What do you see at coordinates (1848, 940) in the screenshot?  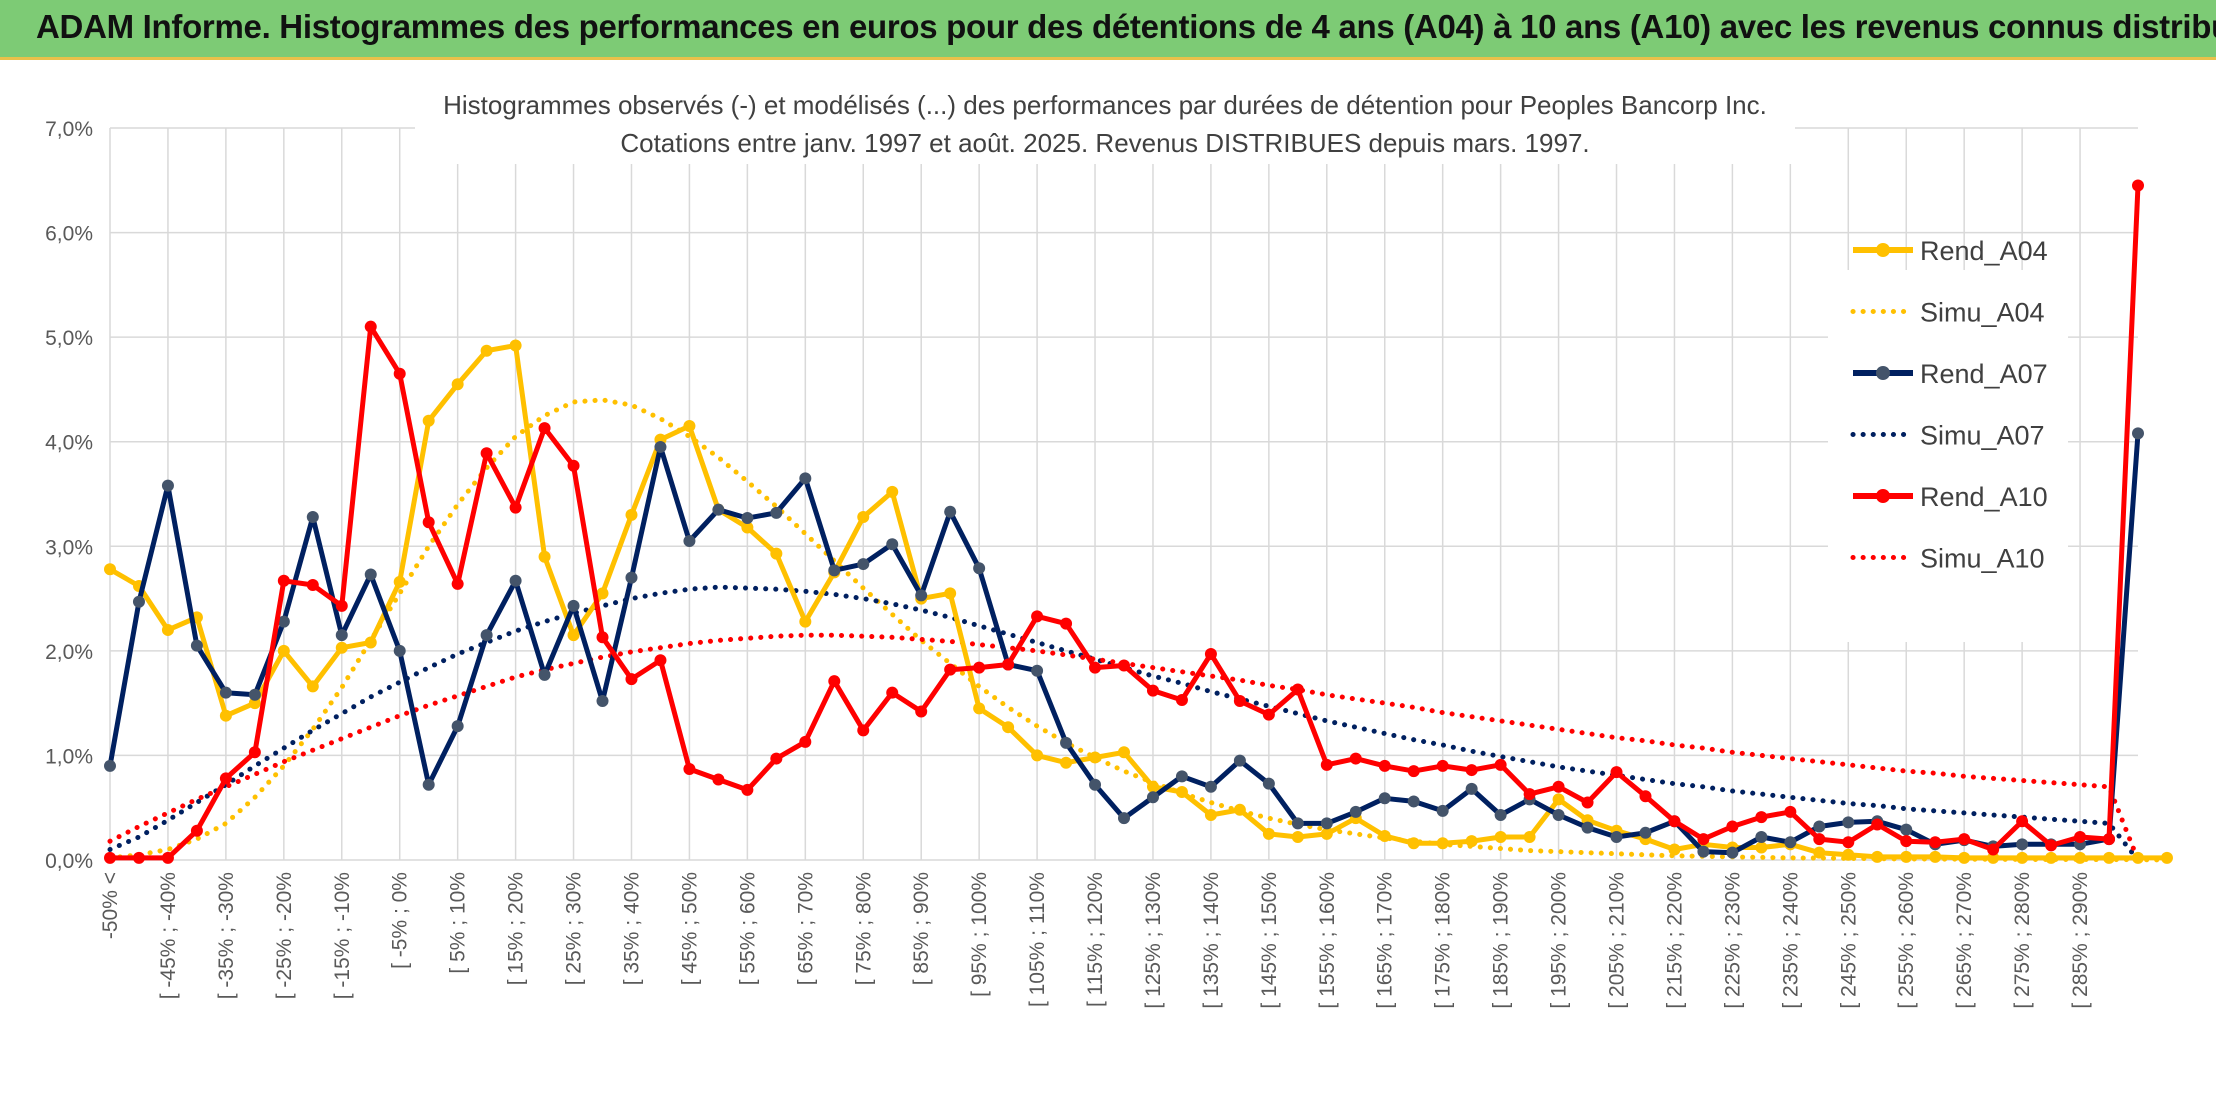 I see `x-tick-label: [ 245% ; 250%` at bounding box center [1848, 940].